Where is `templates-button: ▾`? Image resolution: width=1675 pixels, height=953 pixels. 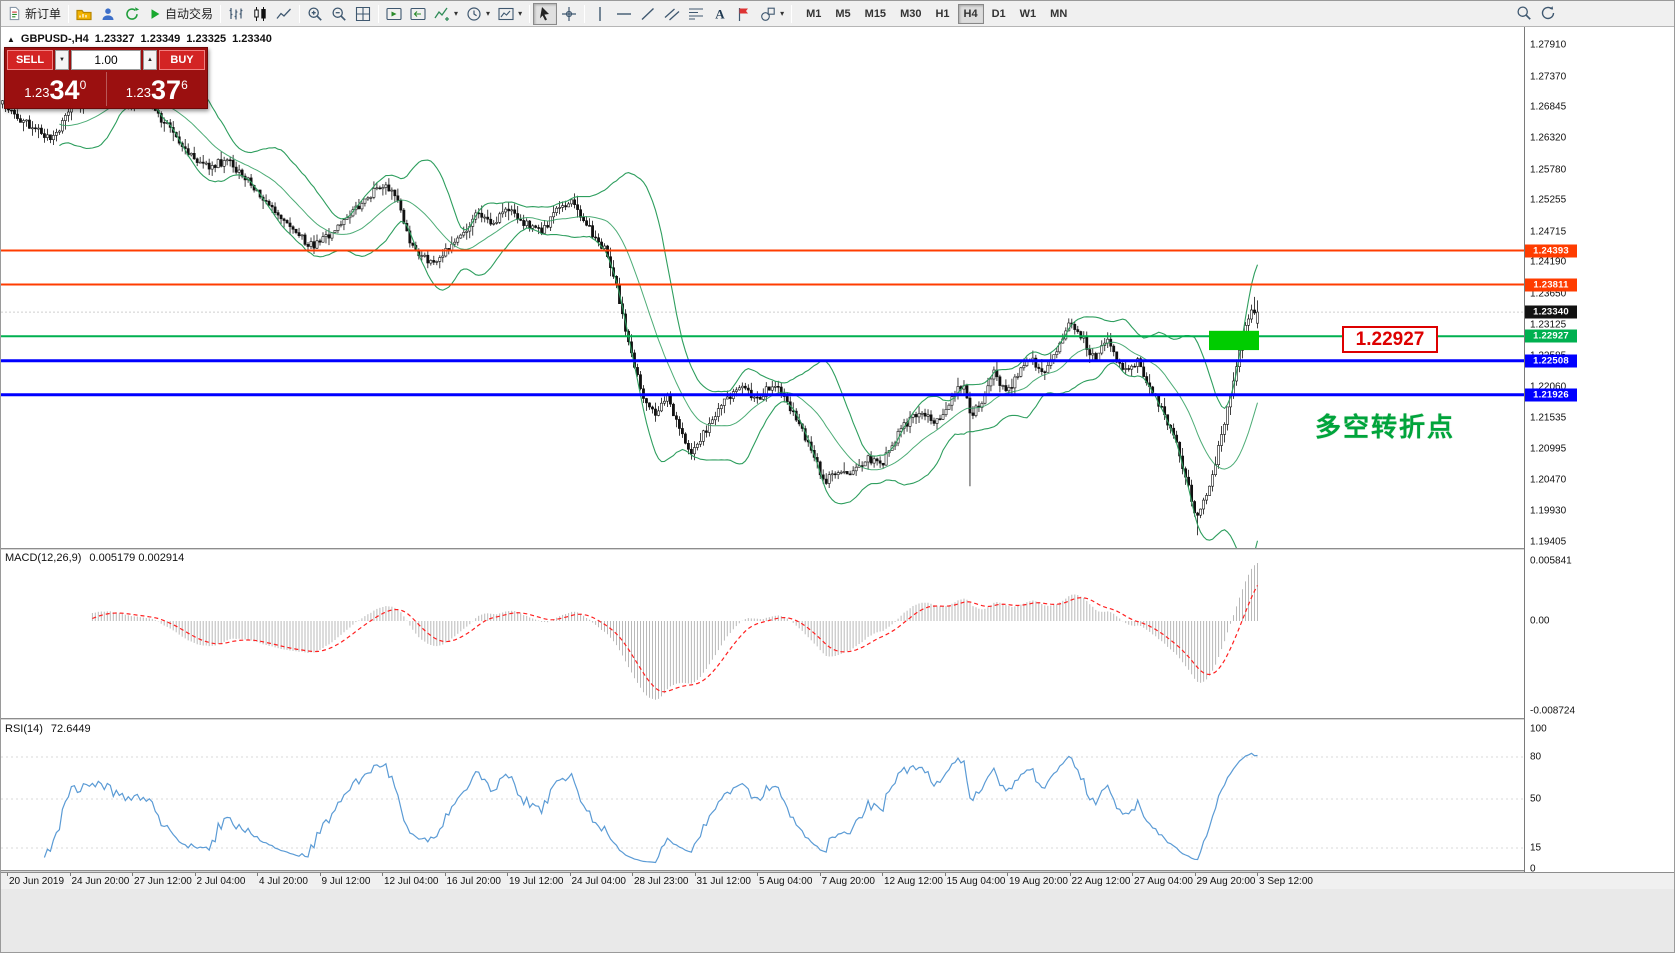 templates-button: ▾ is located at coordinates (510, 14).